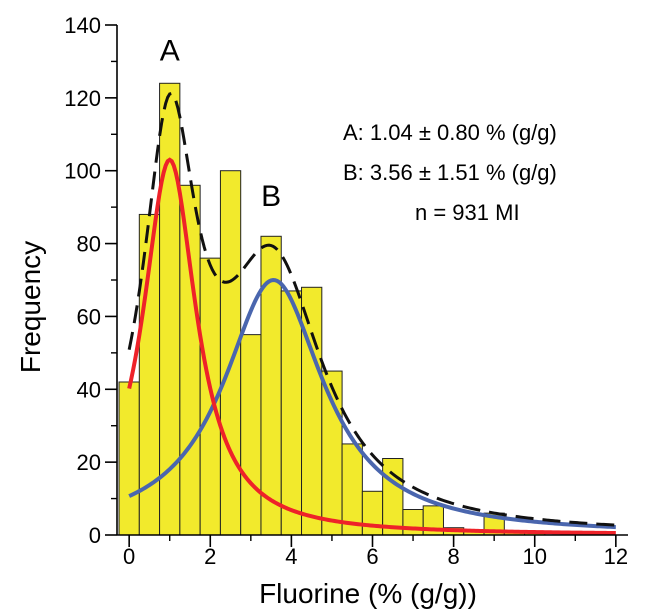 The width and height of the screenshot is (645, 615). I want to click on x-axis-title: Fluorine (% (g/g)), so click(368, 593).